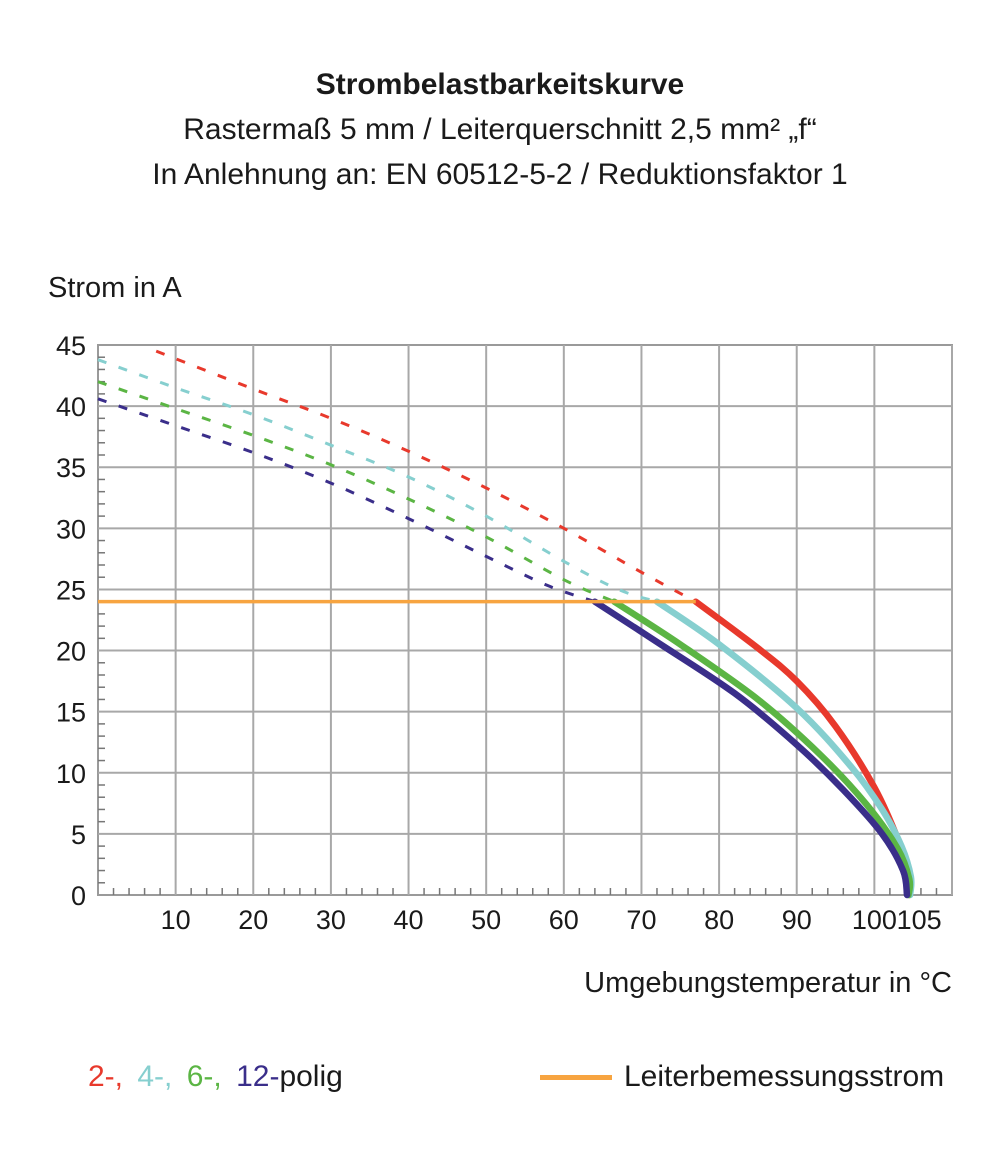 This screenshot has width=1000, height=1175. What do you see at coordinates (71, 652) in the screenshot?
I see `y-tick-label-20: 20` at bounding box center [71, 652].